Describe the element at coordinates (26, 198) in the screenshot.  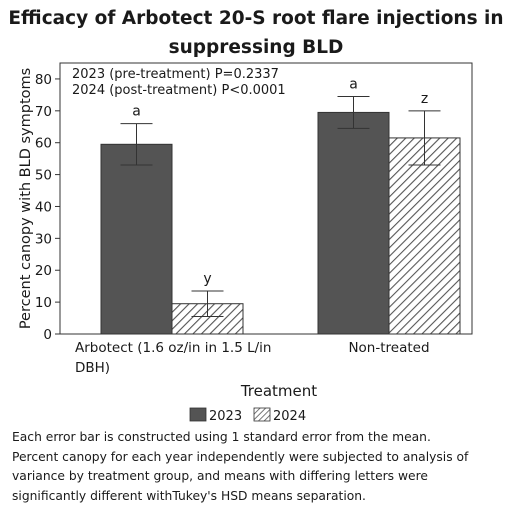
I see `y-axis-label: Percent canopy with BLD symptoms` at that location.